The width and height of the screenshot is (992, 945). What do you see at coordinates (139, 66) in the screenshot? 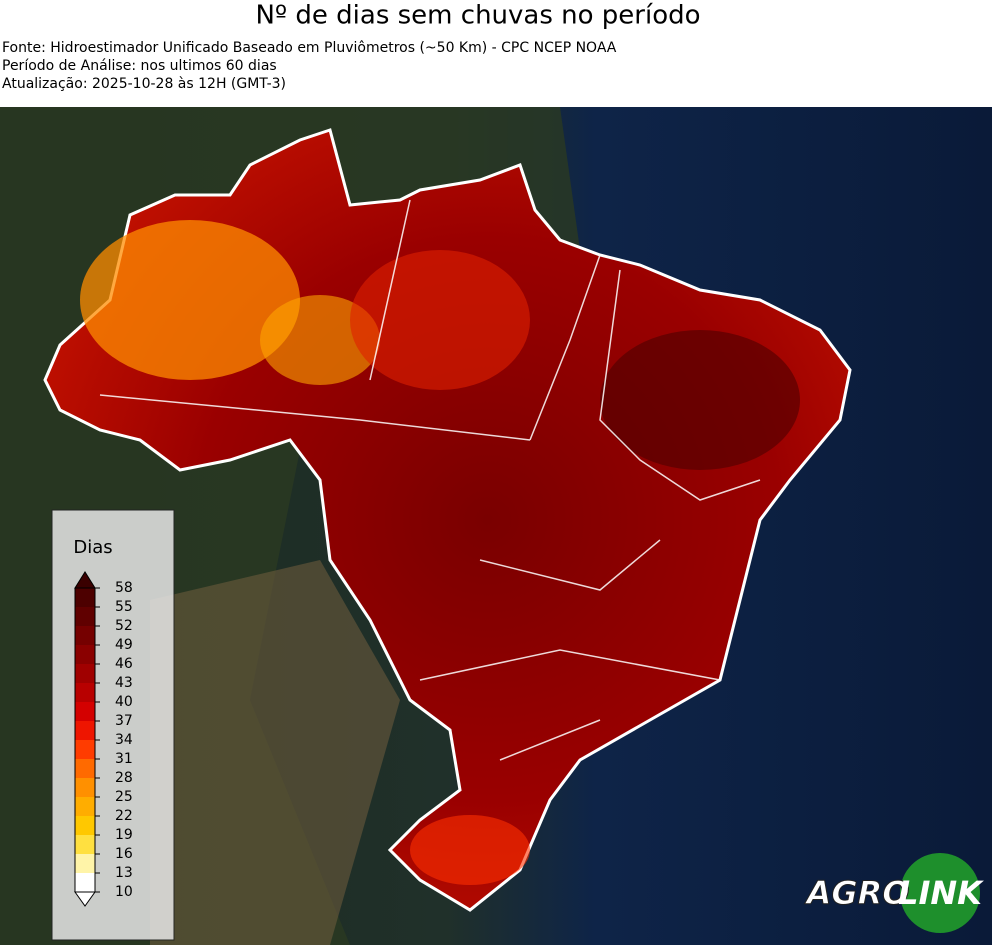
I see `info-line: Período de Análise: nos ultimos 60 dias` at bounding box center [139, 66].